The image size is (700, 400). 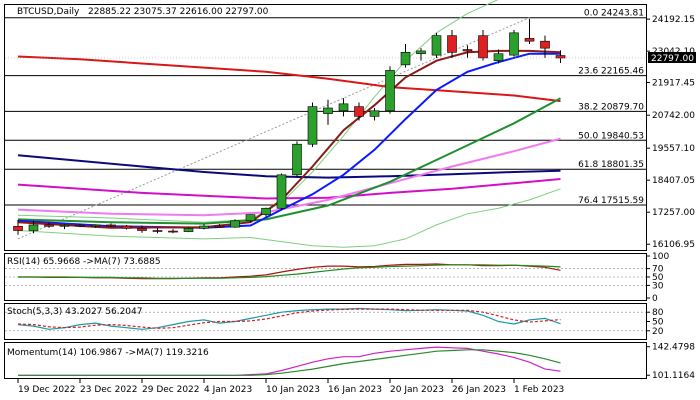 I want to click on fib-level-label: 38.2 20879.70, so click(x=611, y=107).